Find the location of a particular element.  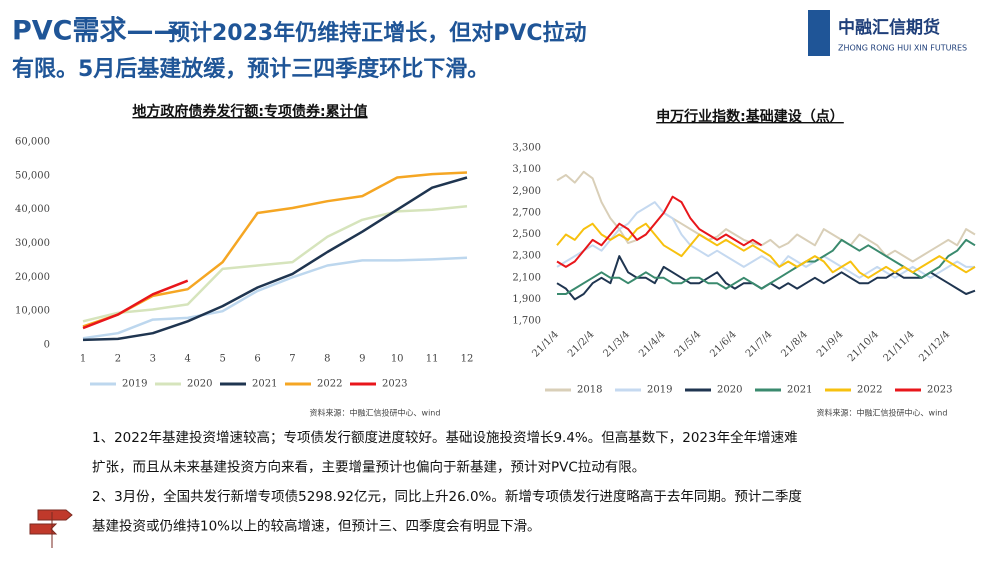

note-line: 基建投资或仍维持10%以上的较高增速，但预计三、四季度会有明显下滑。 is located at coordinates (316, 526).